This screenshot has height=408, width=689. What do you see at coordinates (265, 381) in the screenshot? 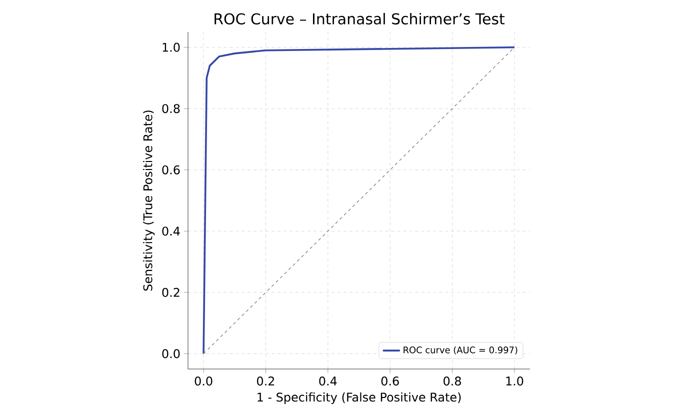
I see `x-tick-label: 0.2` at bounding box center [265, 381].